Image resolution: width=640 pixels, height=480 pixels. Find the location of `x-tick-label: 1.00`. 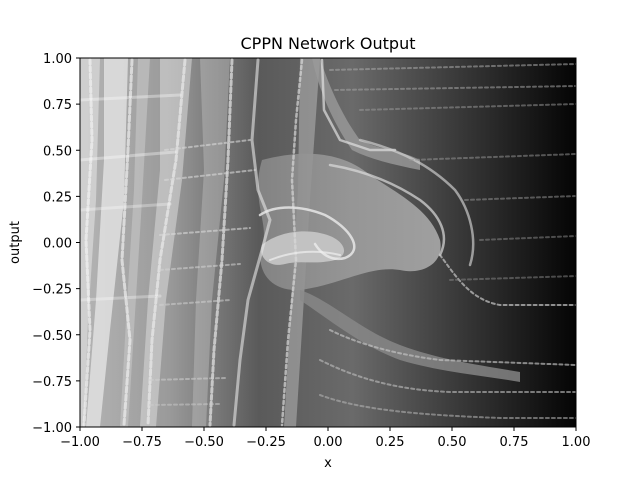

x-tick-label: 1.00 is located at coordinates (576, 442).